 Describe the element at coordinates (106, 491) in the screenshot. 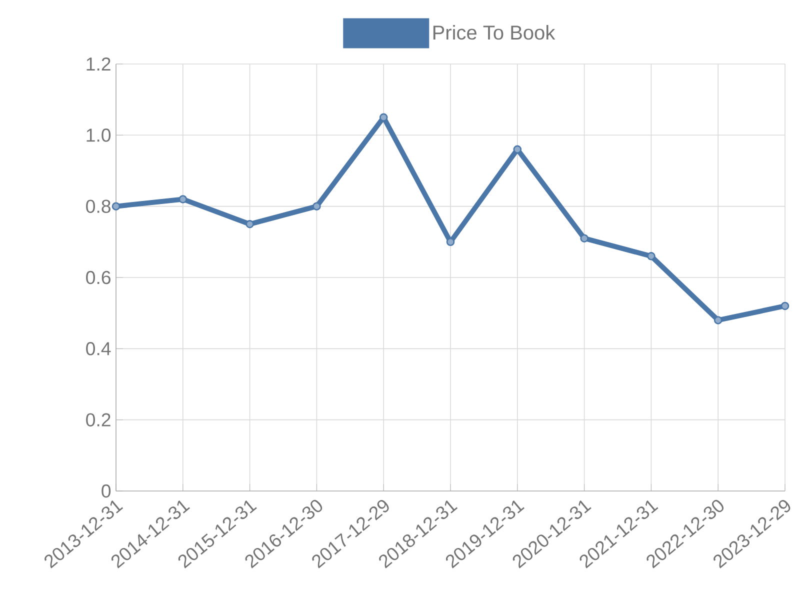

I see `y-tick-label: 0` at that location.